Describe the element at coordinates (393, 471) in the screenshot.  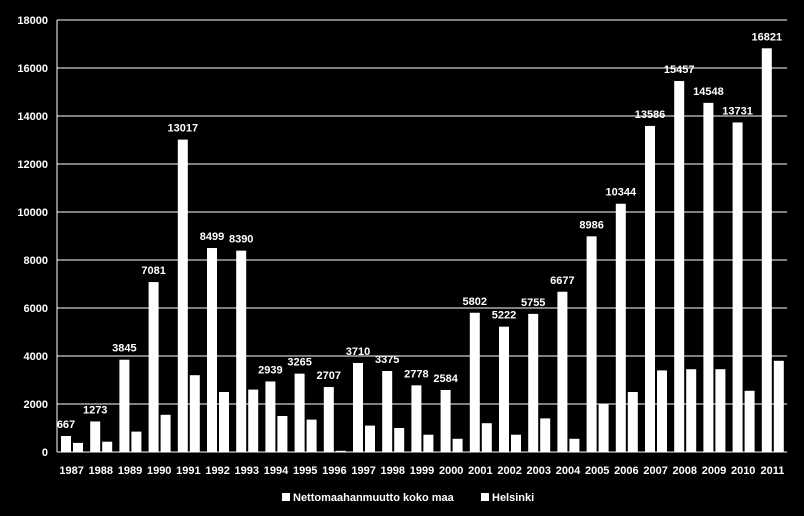
I see `x-tick-label: 1998` at that location.